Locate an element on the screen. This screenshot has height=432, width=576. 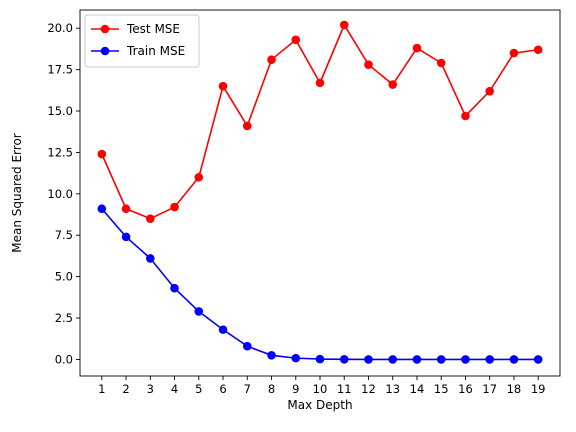
x-tick-label: 5 is located at coordinates (198, 389).